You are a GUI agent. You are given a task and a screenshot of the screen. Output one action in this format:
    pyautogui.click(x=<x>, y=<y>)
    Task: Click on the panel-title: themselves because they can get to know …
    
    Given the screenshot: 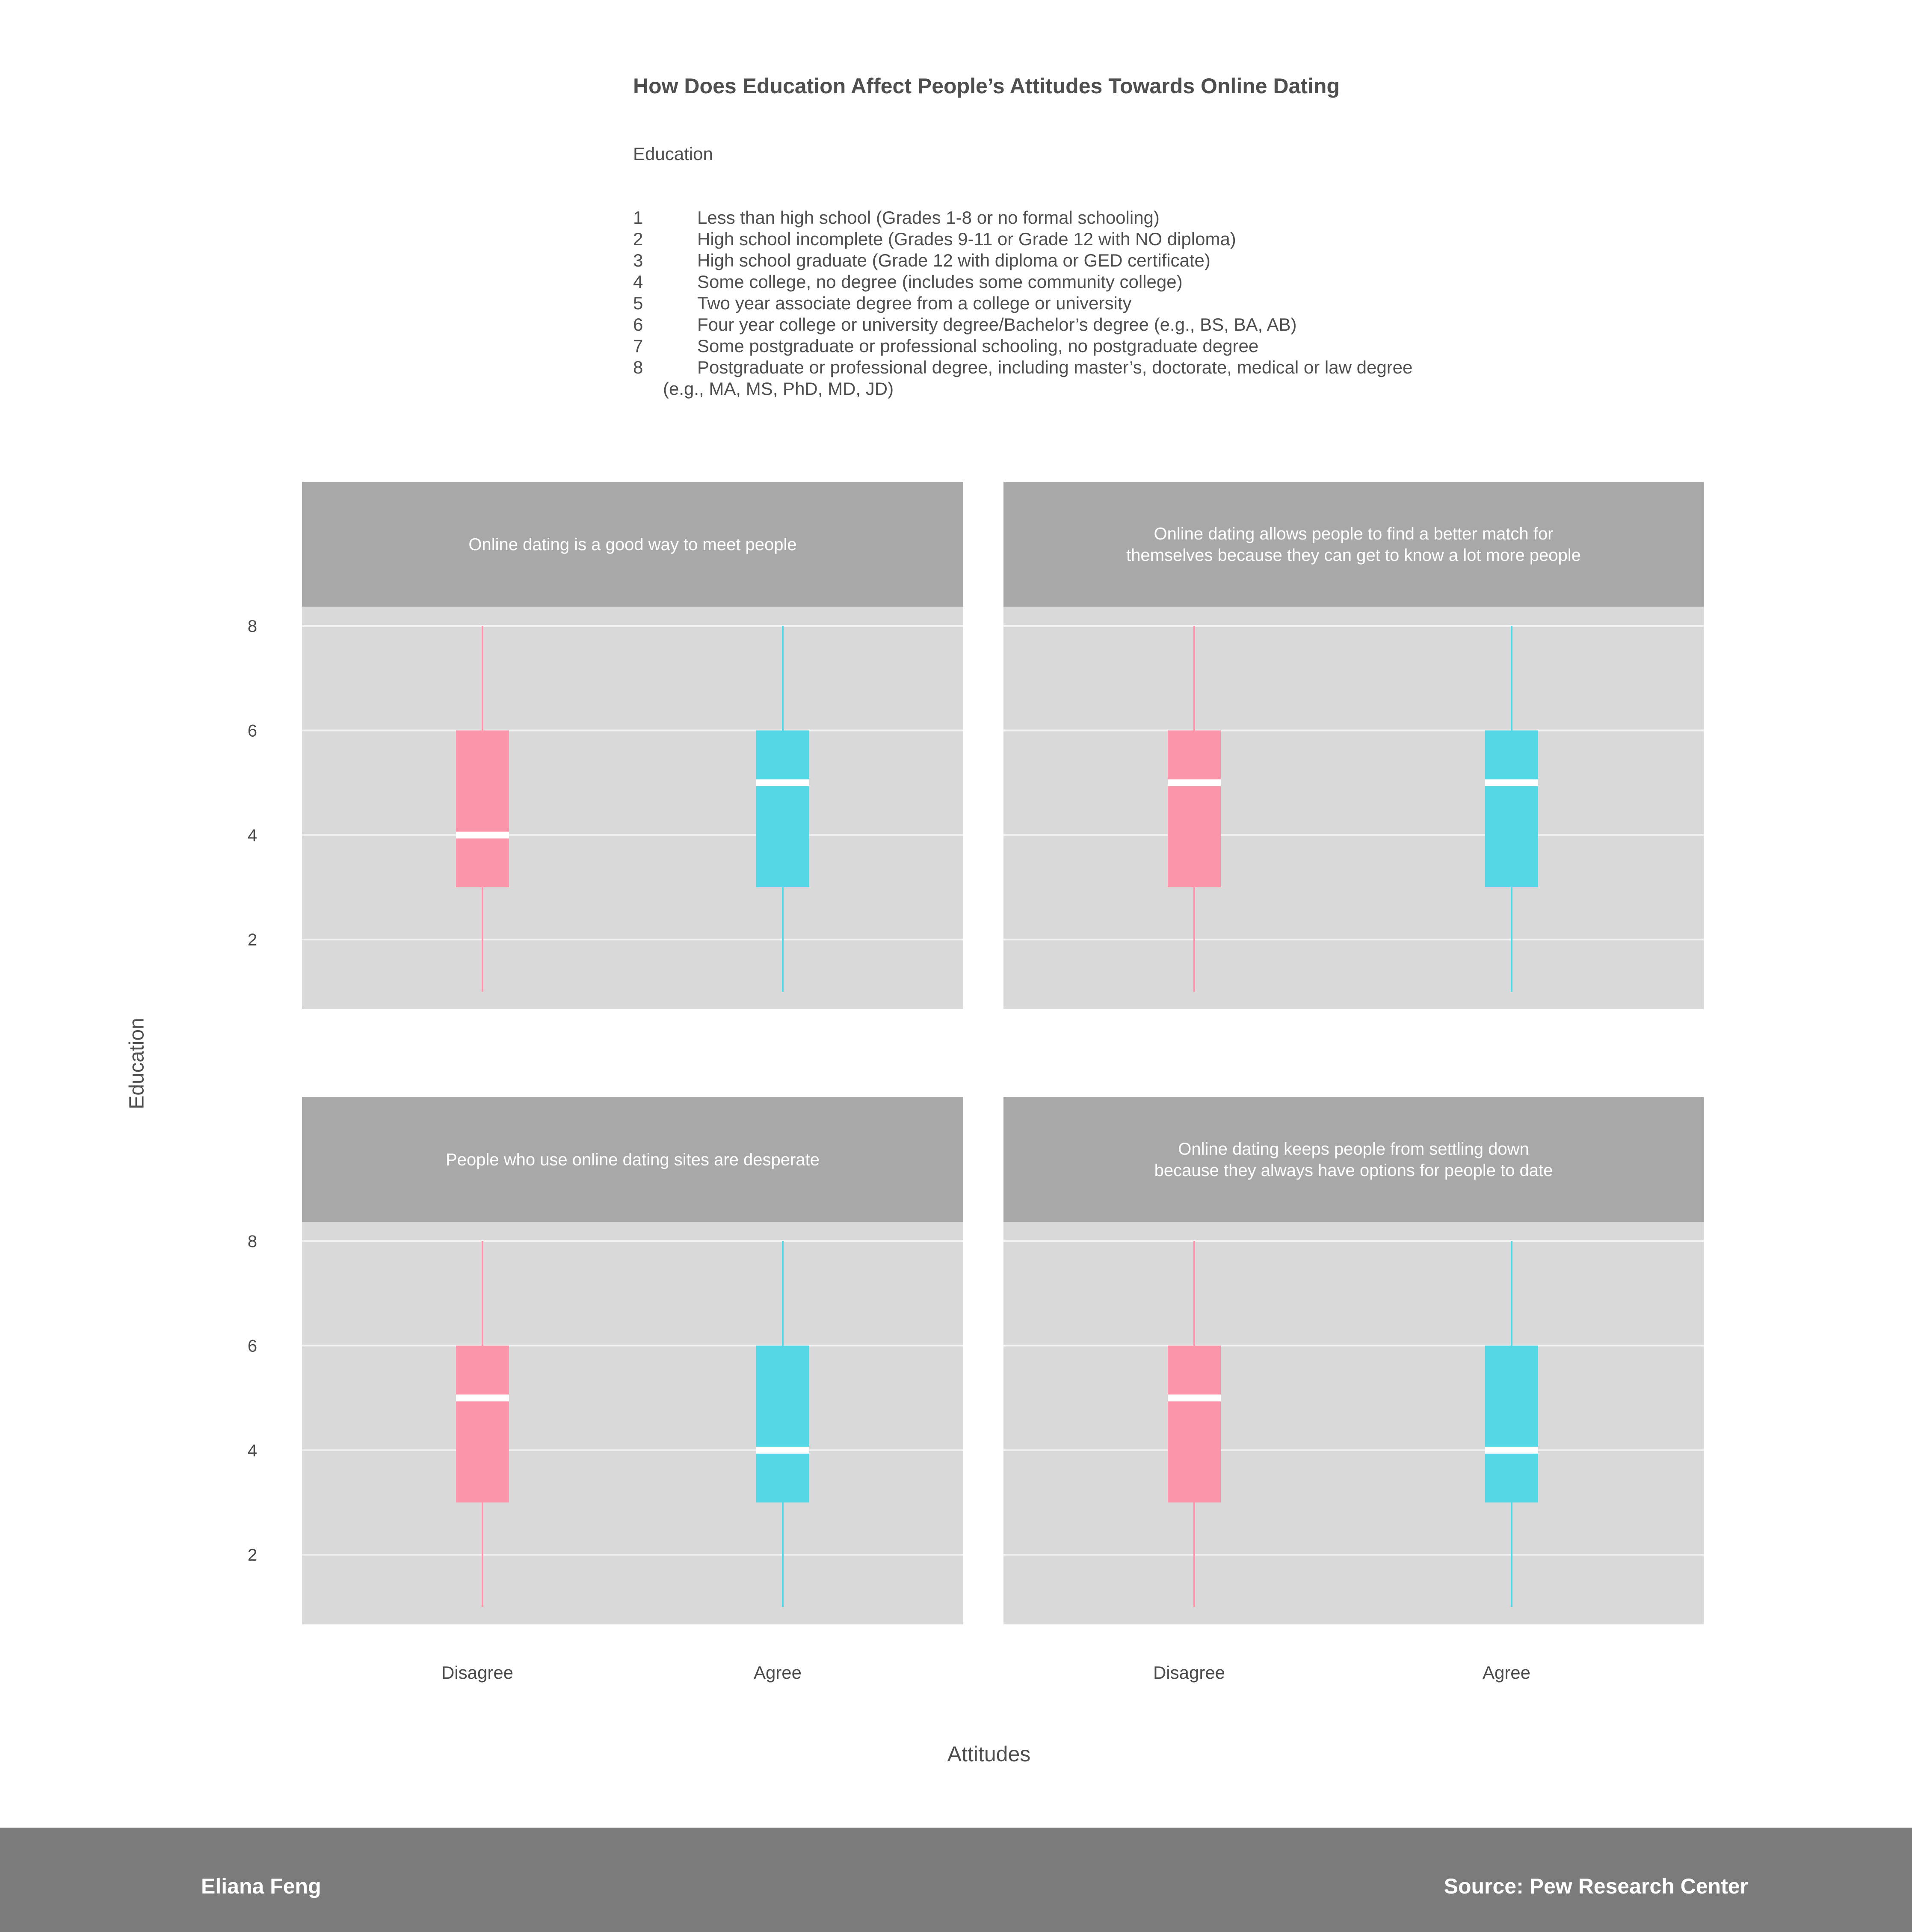 What is the action you would take?
    pyautogui.click(x=1353, y=555)
    